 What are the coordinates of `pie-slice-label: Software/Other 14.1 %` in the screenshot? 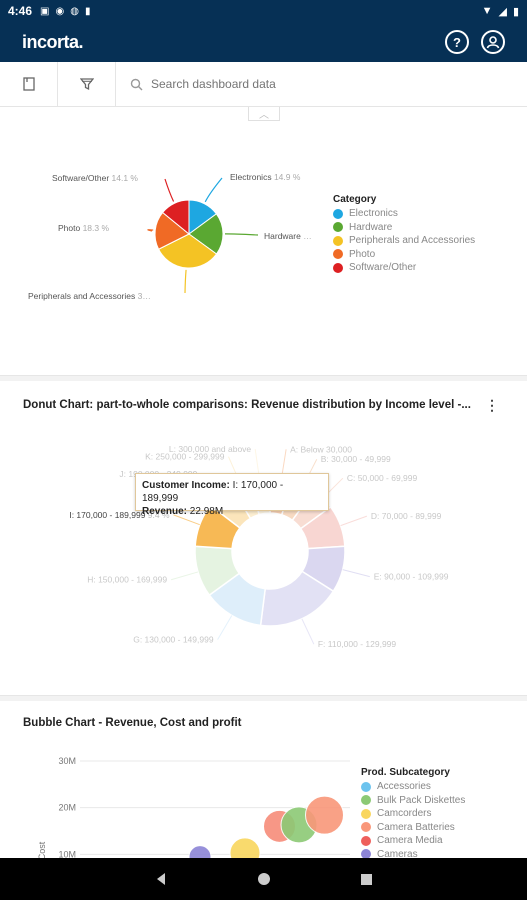 It's located at (95, 178).